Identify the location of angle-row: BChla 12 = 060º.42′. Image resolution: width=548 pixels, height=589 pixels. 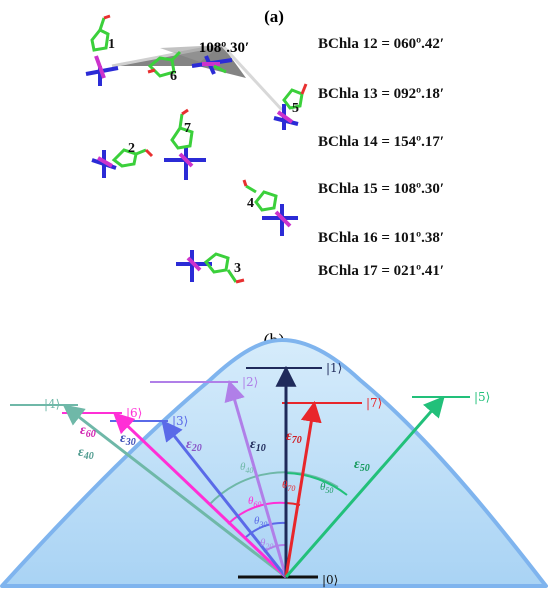
(381, 44).